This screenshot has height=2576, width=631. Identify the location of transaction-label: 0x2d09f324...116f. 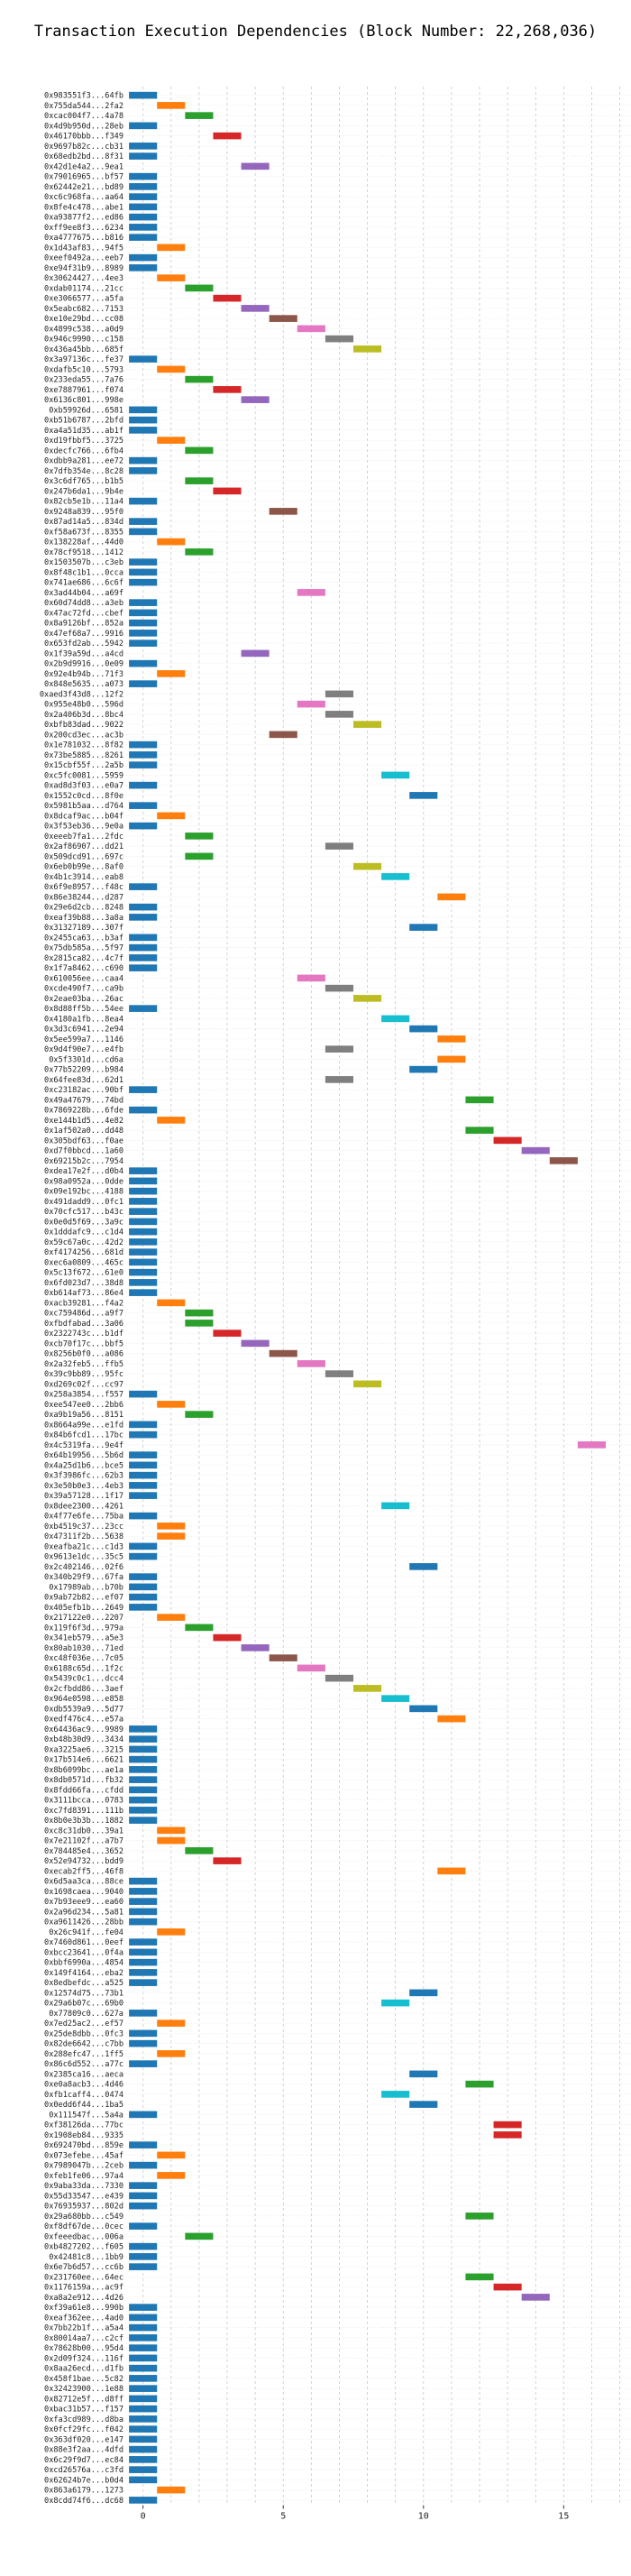
(83, 2358).